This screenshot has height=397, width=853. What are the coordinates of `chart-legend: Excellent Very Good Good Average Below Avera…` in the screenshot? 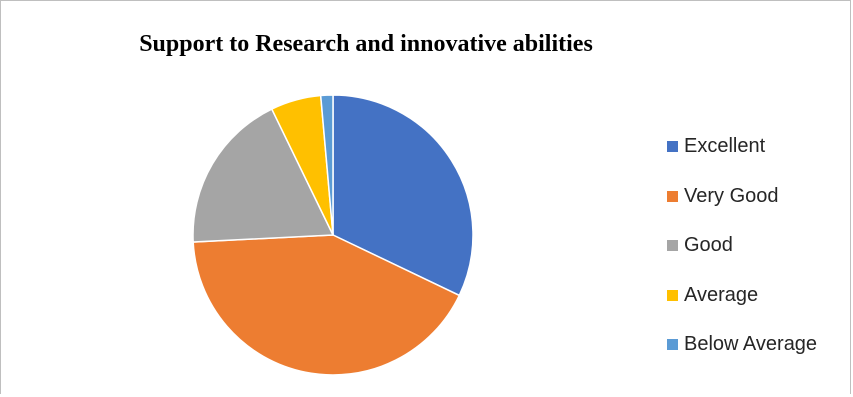 It's located at (742, 246).